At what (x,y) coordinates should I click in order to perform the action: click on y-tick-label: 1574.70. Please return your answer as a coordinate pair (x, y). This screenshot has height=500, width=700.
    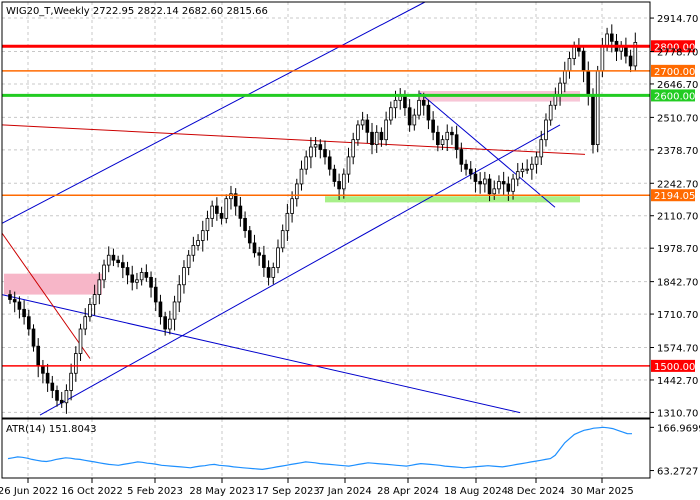
    Looking at the image, I should click on (677, 349).